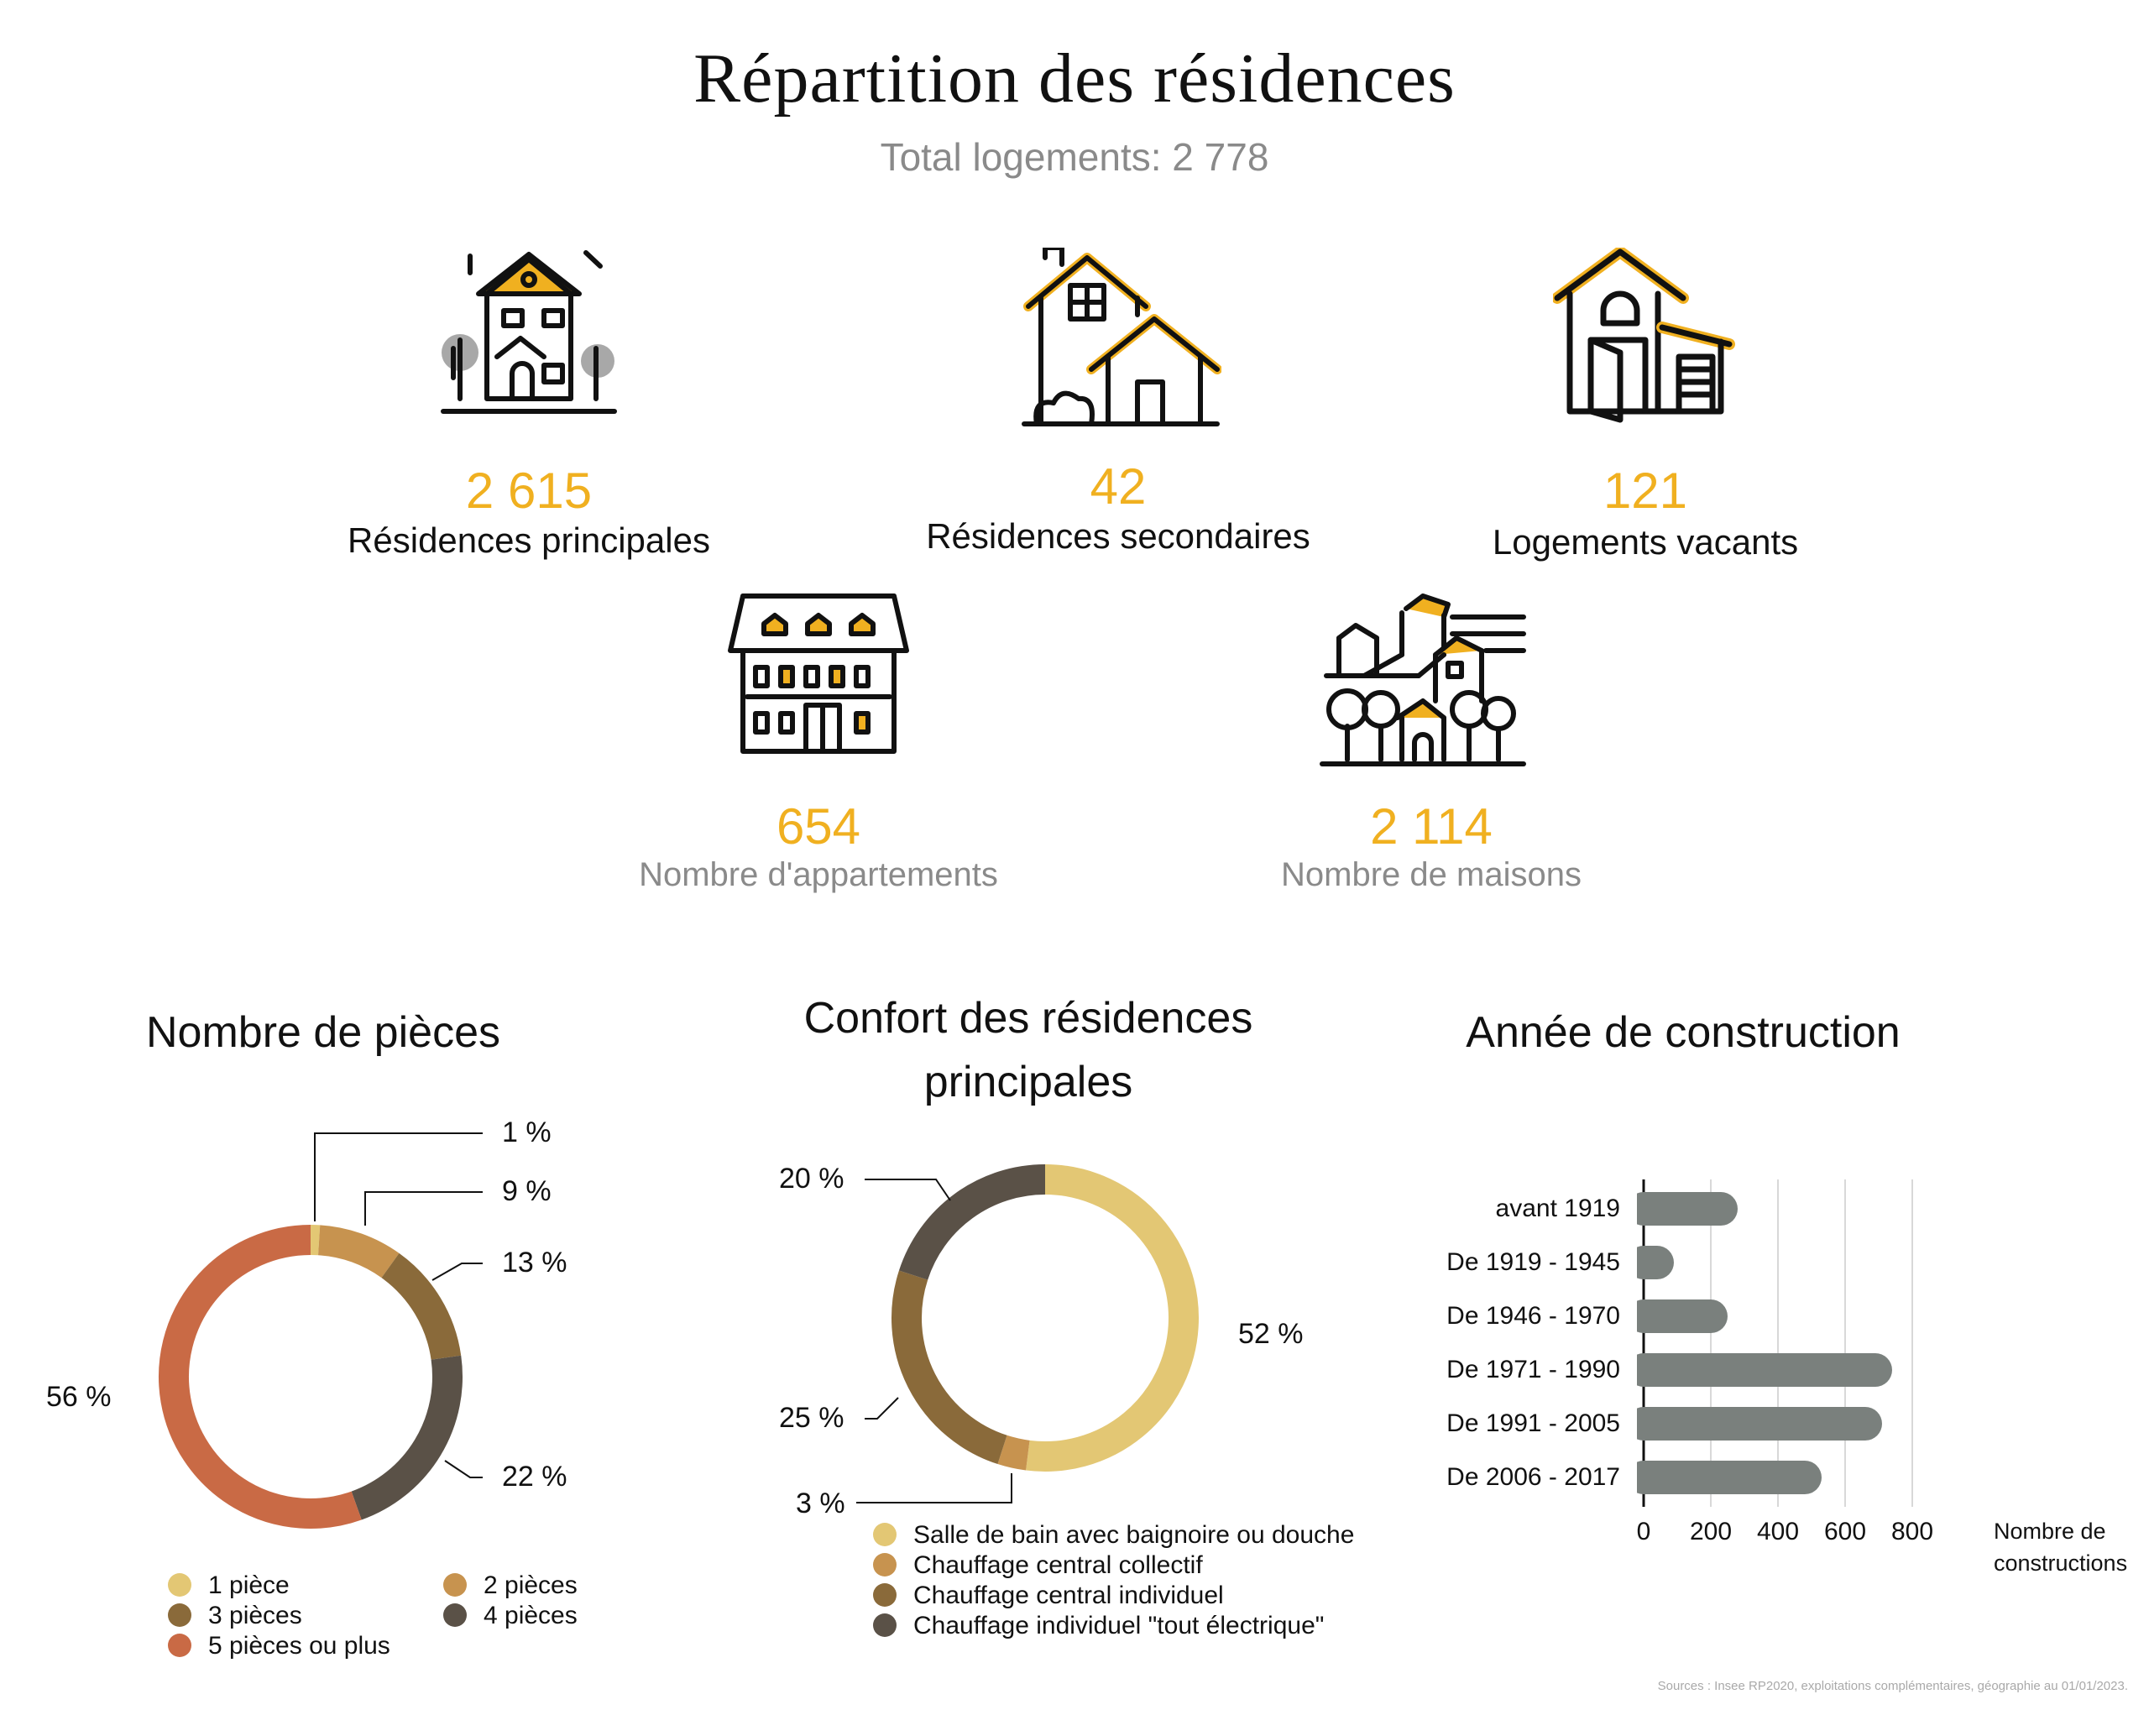 This screenshot has height=1736, width=2149. Describe the element at coordinates (1533, 1423) in the screenshot. I see `bar-category-label: De 1991 - 2005` at that location.